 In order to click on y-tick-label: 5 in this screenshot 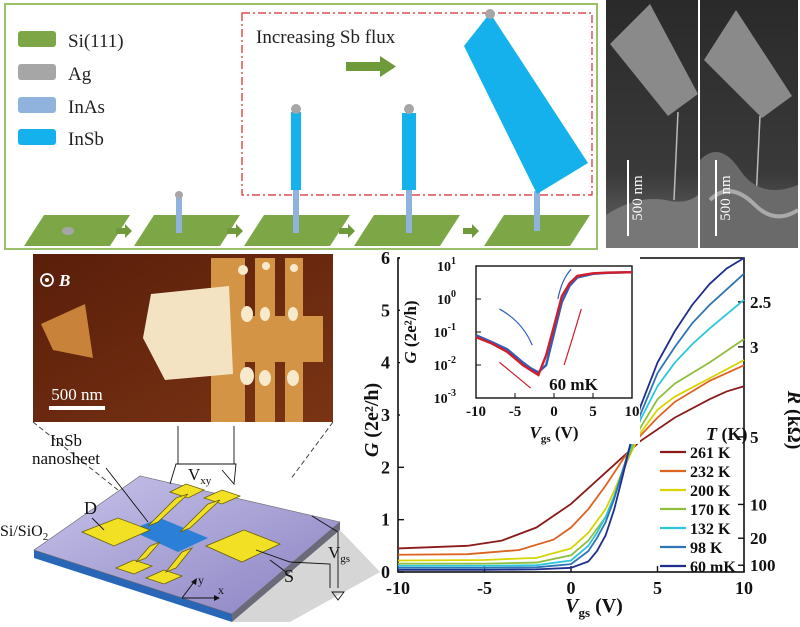, I will do `click(385, 310)`.